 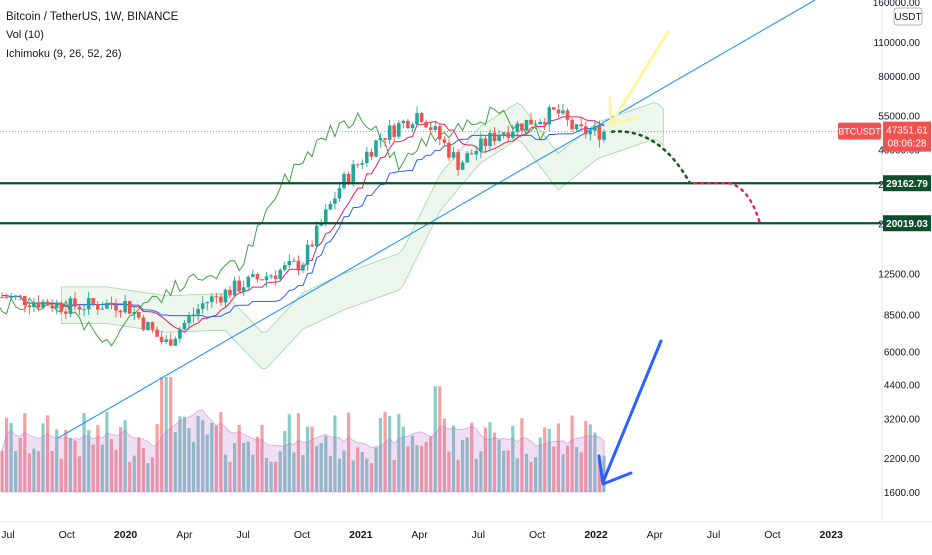 What do you see at coordinates (907, 275) in the screenshot?
I see `price-axis-panel` at bounding box center [907, 275].